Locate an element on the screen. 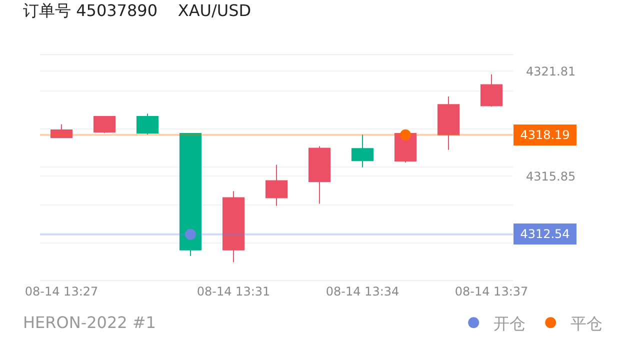 This screenshot has height=352, width=620. legend-label: 开仓 is located at coordinates (510, 323).